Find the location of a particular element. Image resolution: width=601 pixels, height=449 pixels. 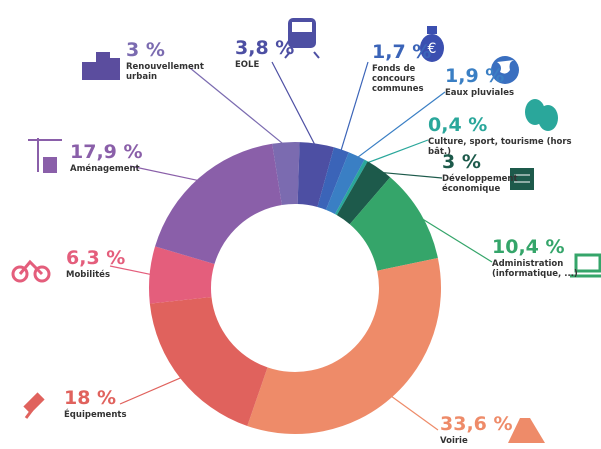

masks-icon is located at coordinates (541, 115).